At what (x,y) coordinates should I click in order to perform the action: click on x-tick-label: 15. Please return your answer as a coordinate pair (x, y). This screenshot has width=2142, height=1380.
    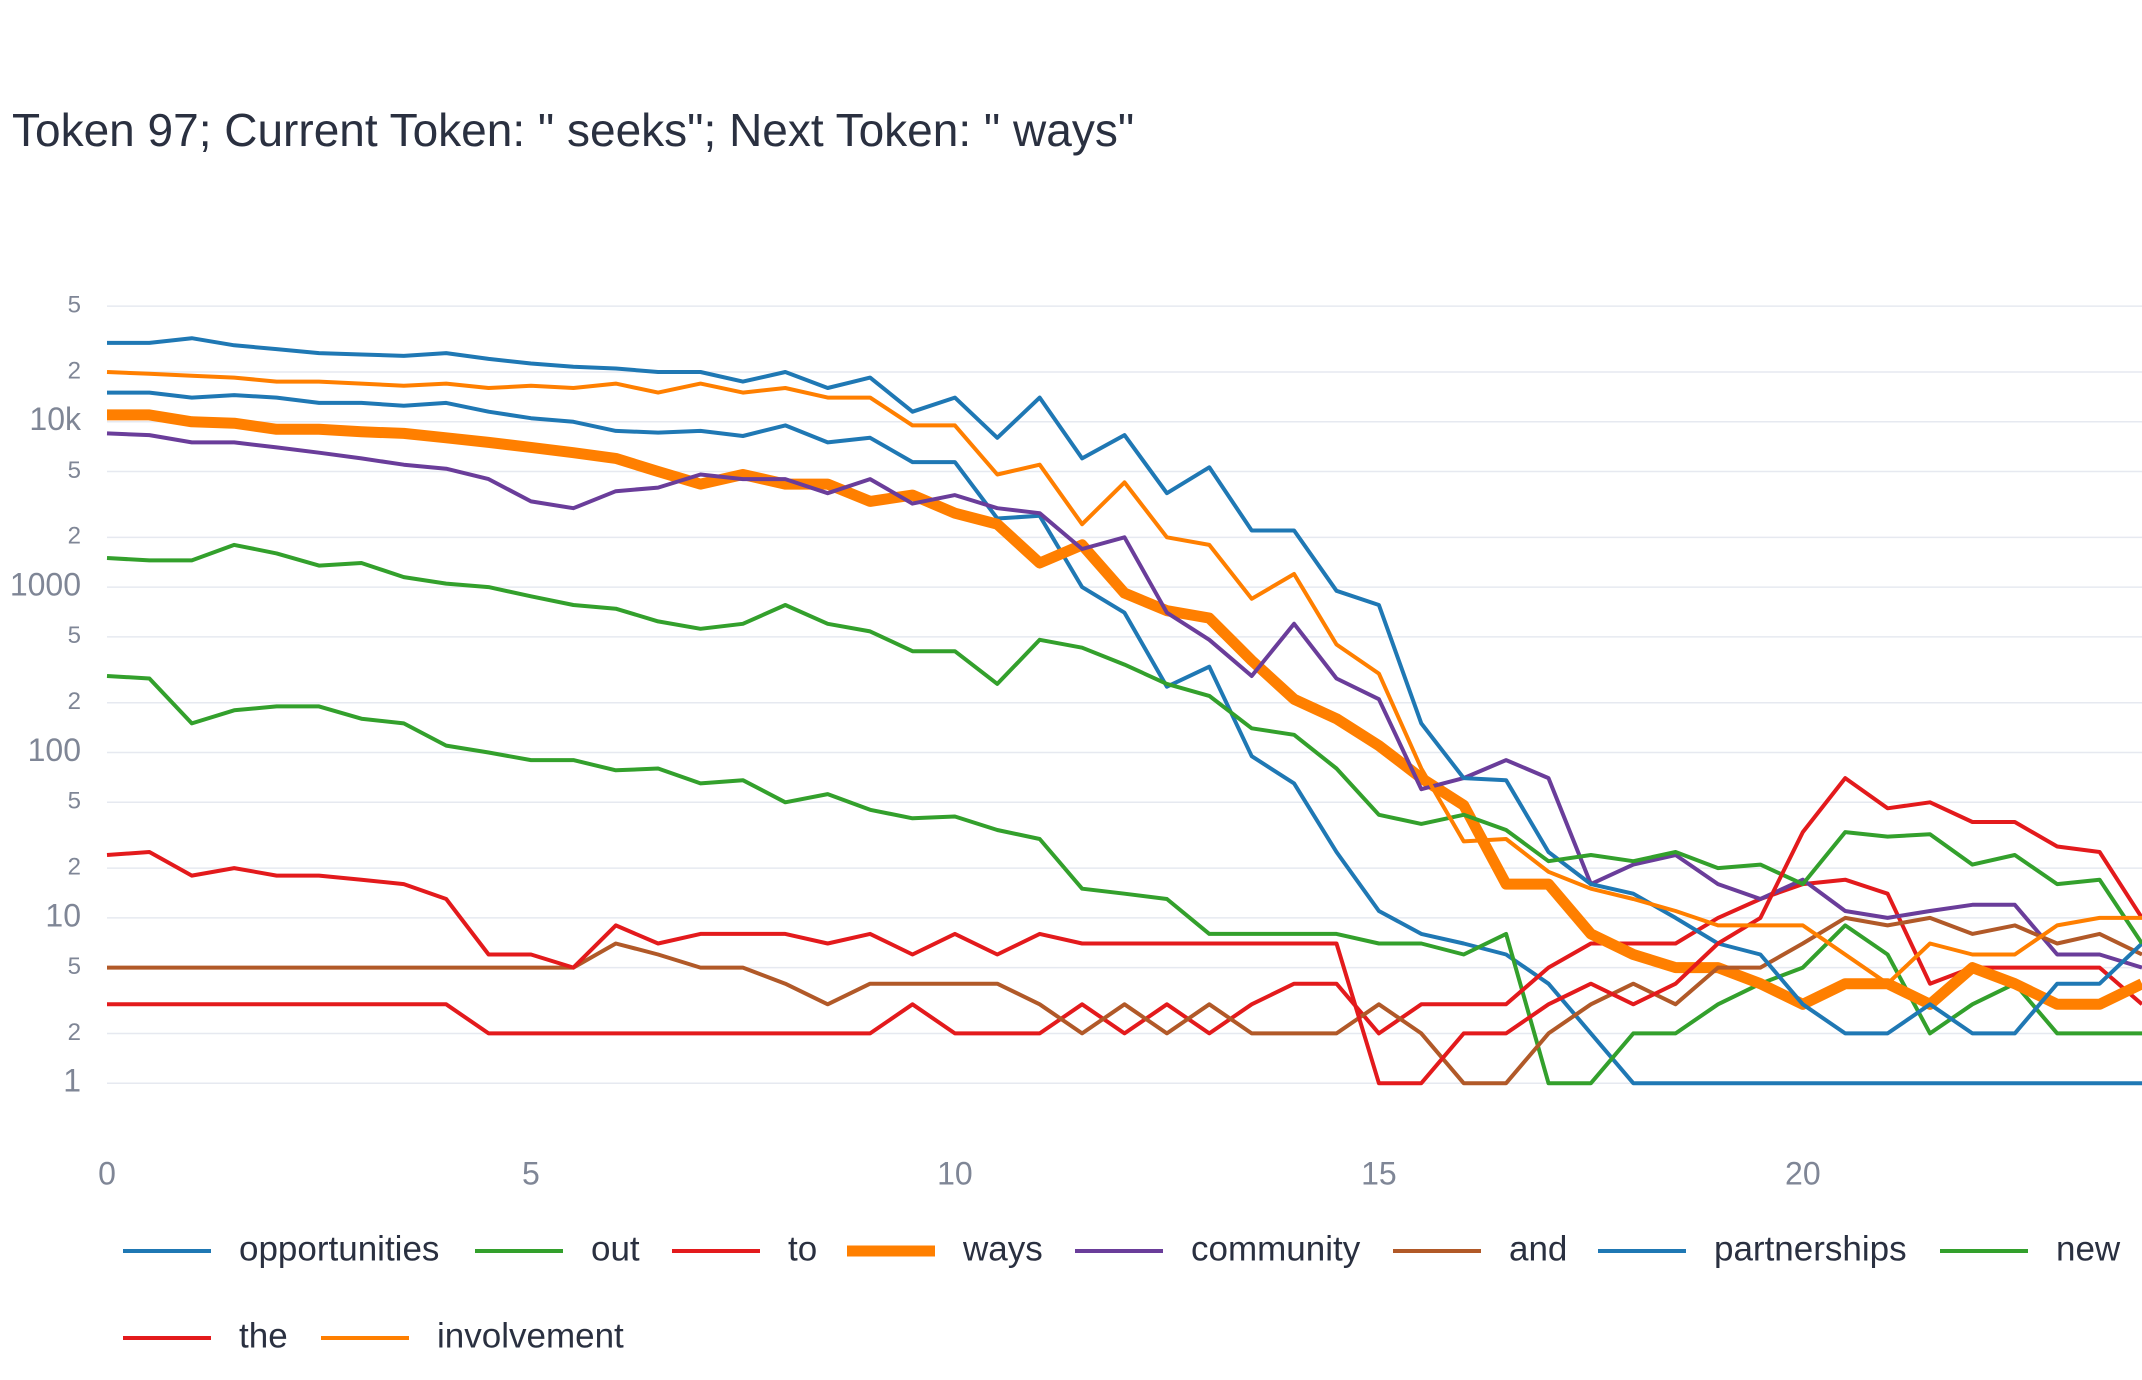
    Looking at the image, I should click on (1379, 1173).